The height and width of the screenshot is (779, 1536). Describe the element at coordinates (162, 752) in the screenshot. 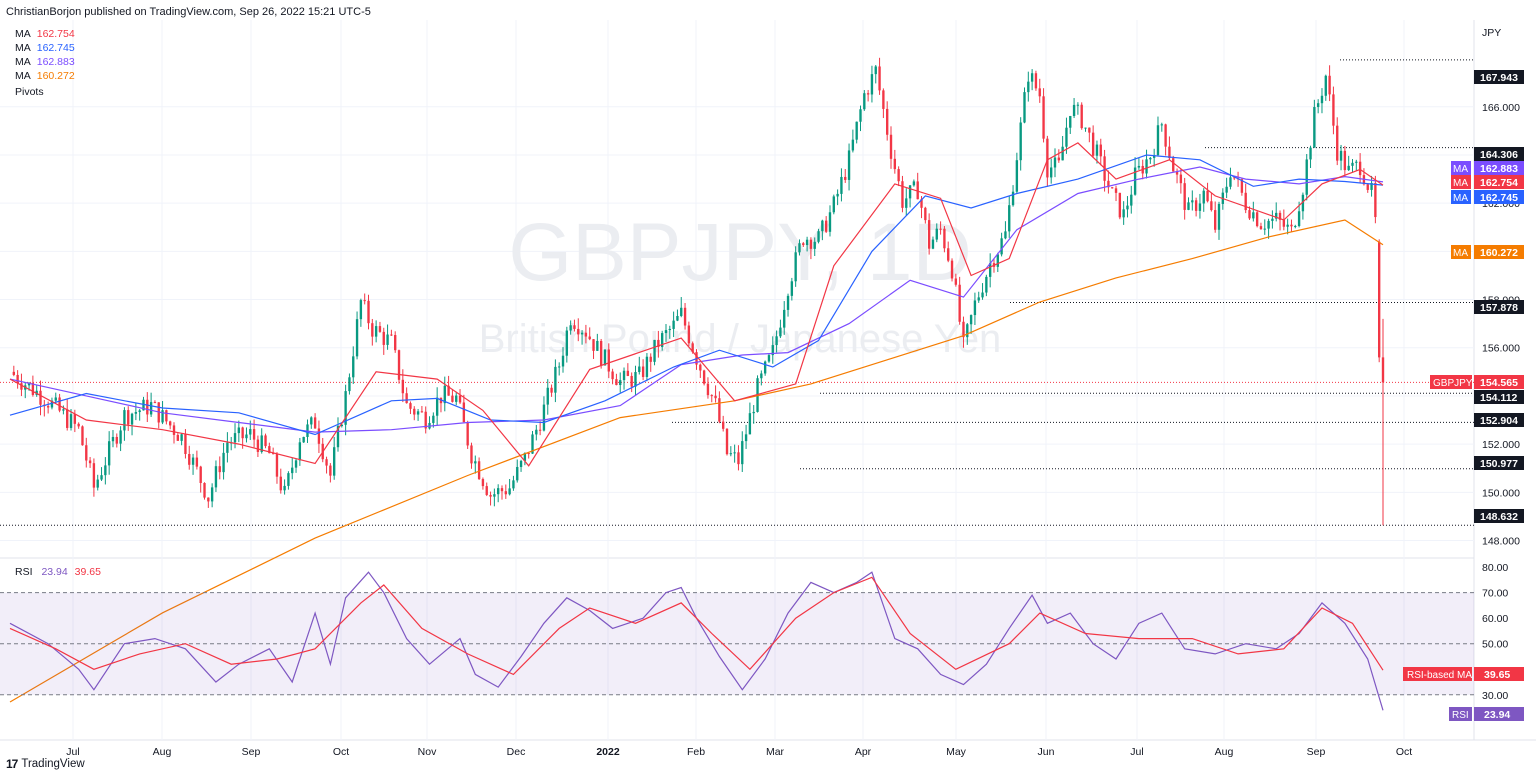

I see `time-tick-label: Aug` at that location.